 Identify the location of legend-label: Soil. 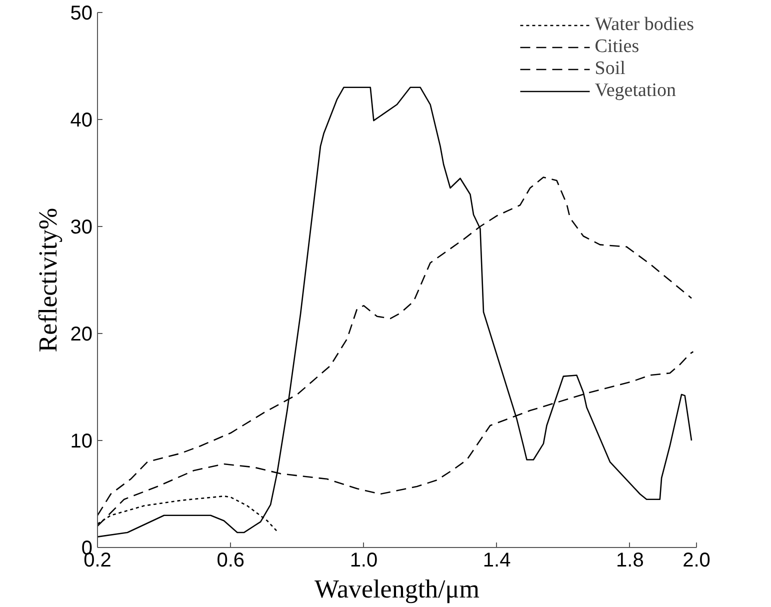
(610, 69).